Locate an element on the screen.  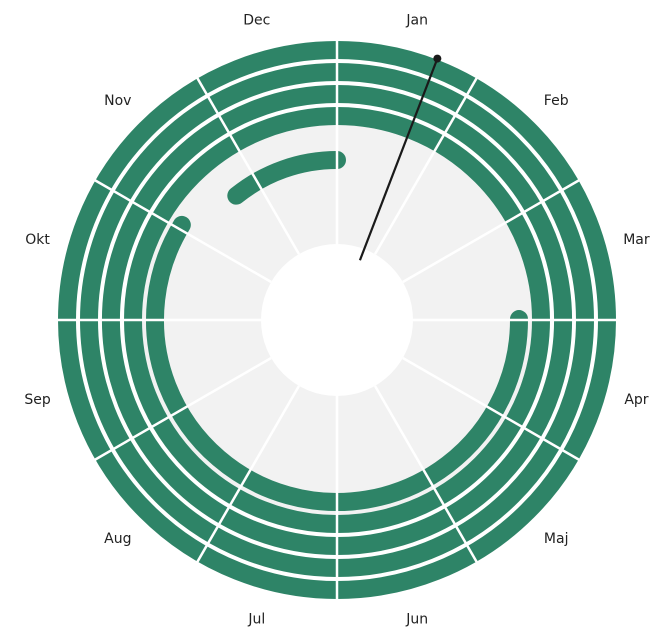
month-label-okt: Okt is located at coordinates (37, 240).